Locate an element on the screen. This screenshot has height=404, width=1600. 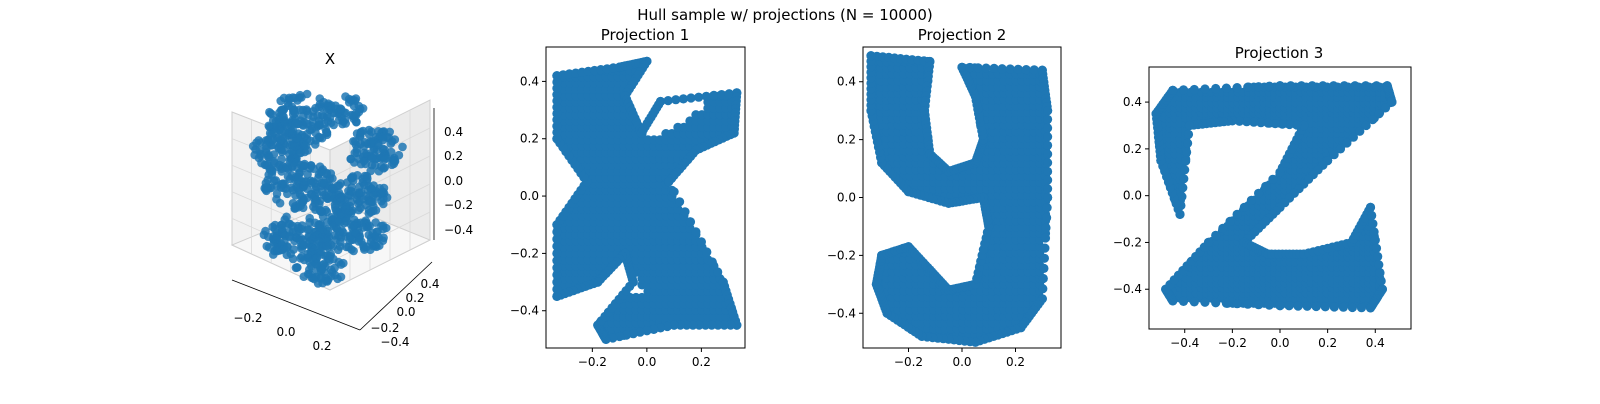
point-cloud-3d is located at coordinates (327, 188).